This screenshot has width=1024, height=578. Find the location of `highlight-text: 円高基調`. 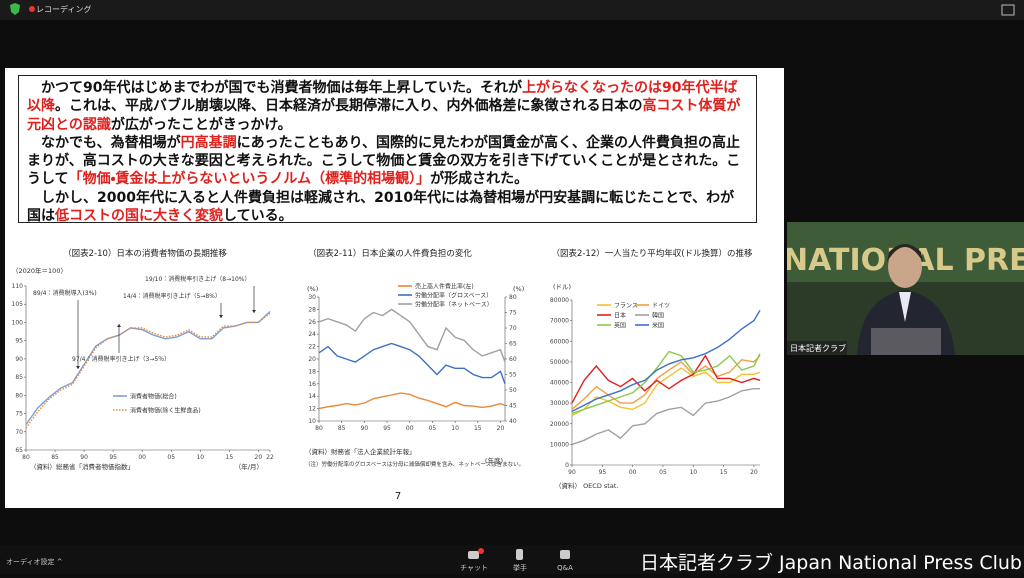

highlight-text: 円高基調 is located at coordinates (208, 142).